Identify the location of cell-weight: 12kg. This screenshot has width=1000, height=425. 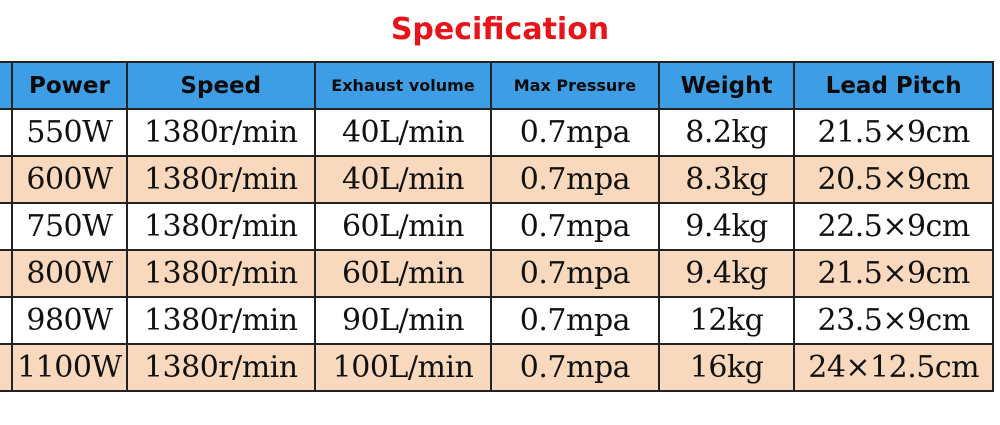
(726, 320).